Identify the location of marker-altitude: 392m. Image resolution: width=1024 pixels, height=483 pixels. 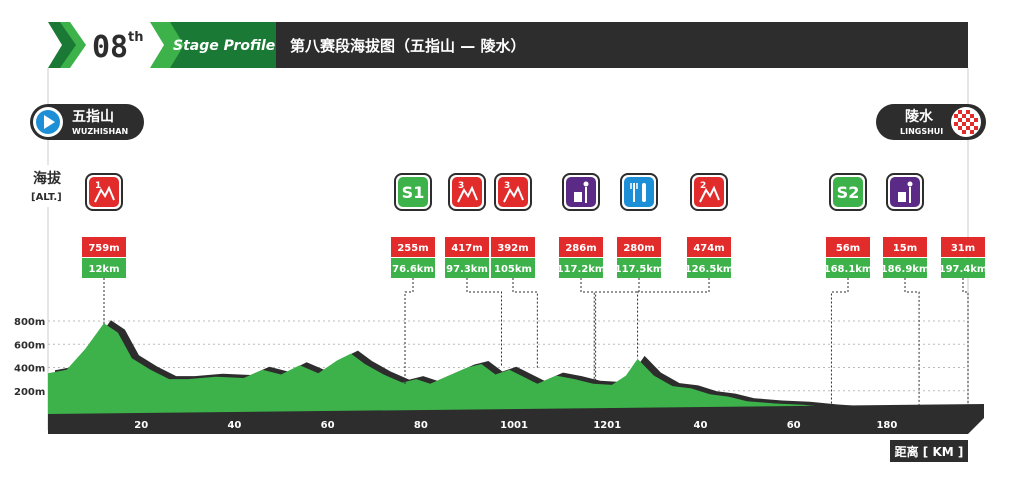
(512, 248).